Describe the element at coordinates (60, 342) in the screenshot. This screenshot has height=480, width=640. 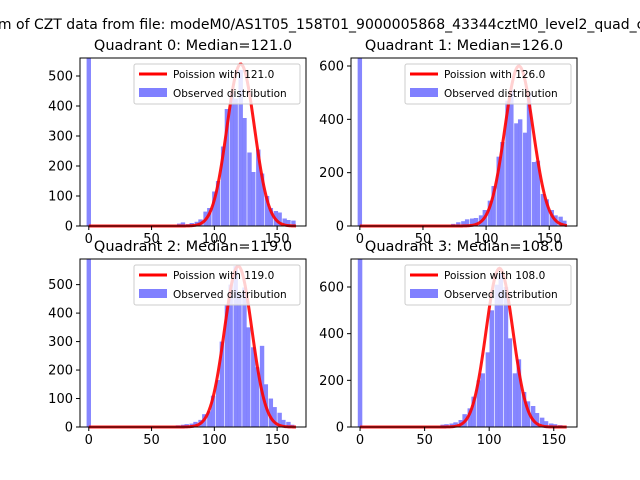
I see `y-tick-label: 300` at that location.